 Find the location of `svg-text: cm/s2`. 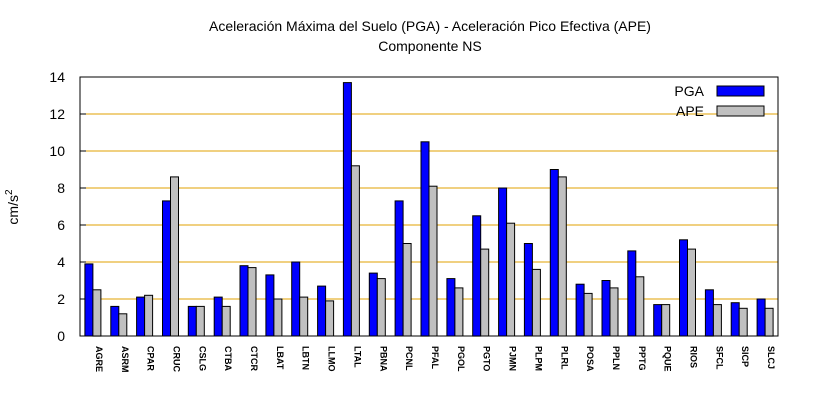

svg-text: cm/s2 is located at coordinates (12, 207).